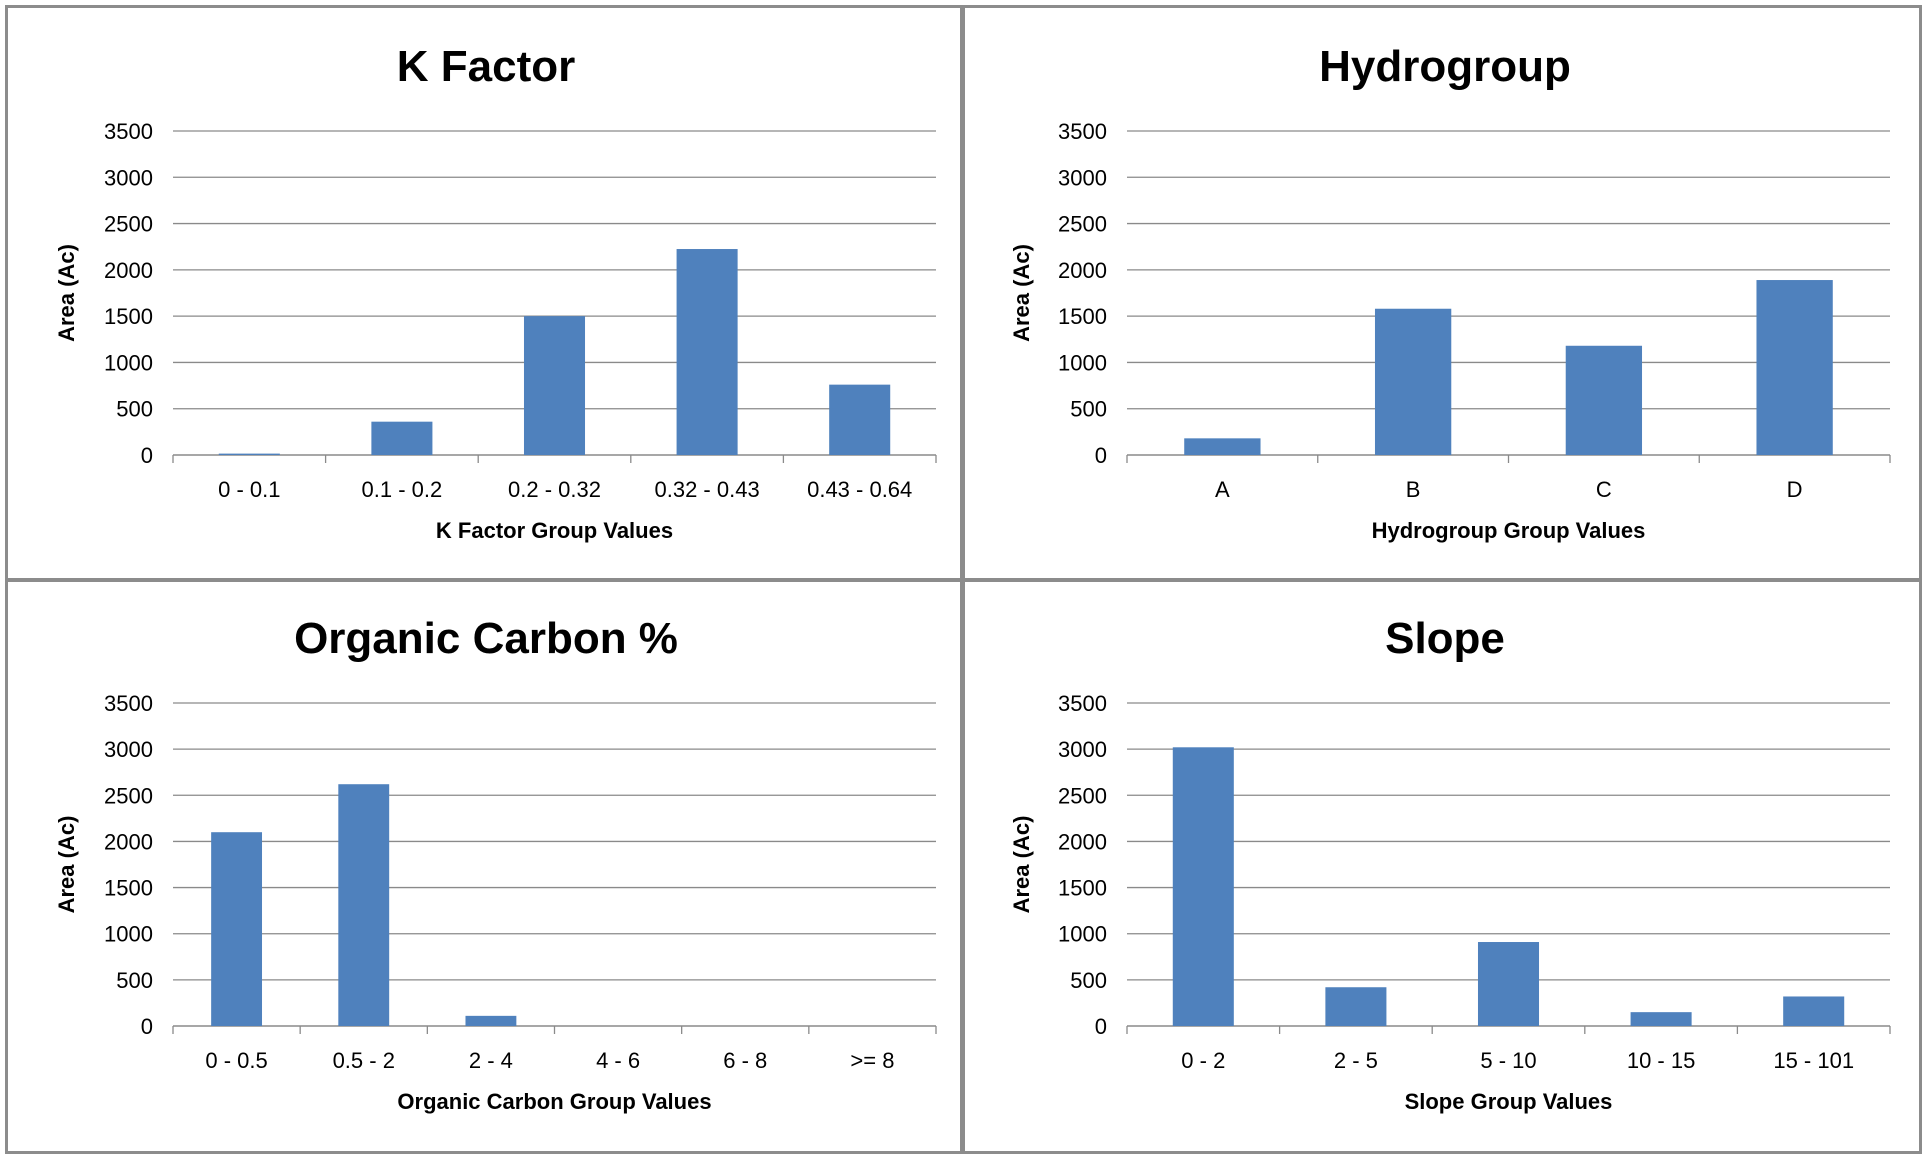 The height and width of the screenshot is (1157, 1923). I want to click on x-tick-label: D, so click(1795, 489).